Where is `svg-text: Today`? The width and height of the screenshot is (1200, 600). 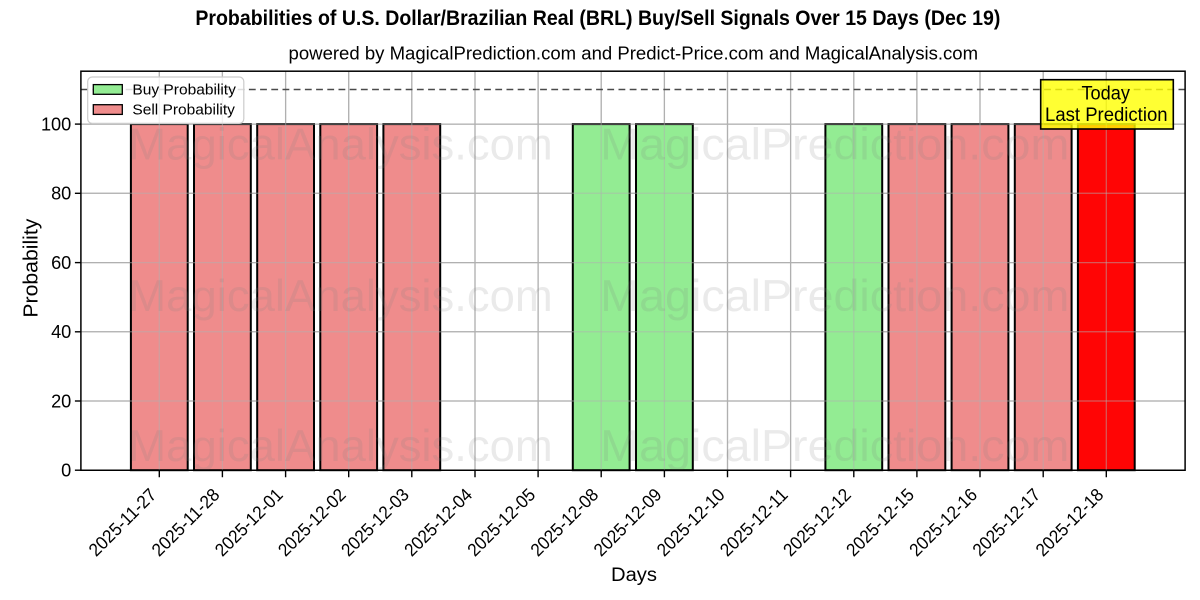 svg-text: Today is located at coordinates (1105, 94).